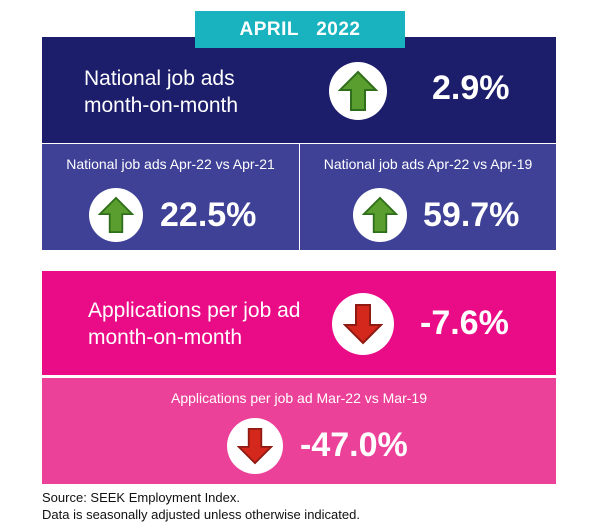 This screenshot has width=600, height=525. Describe the element at coordinates (471, 88) in the screenshot. I see `national-mom-value: 2.9%` at that location.